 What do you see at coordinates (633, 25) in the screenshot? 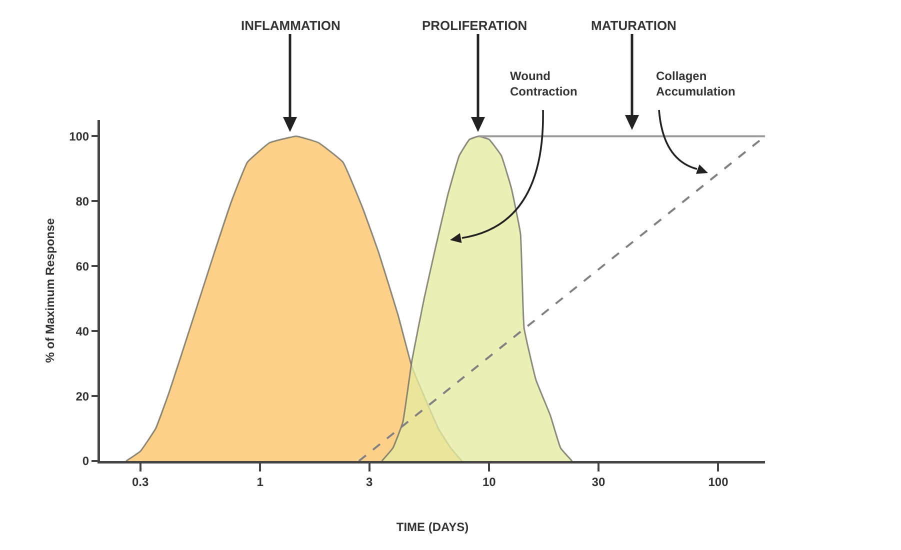
I see `text: MATURATION` at bounding box center [633, 25].